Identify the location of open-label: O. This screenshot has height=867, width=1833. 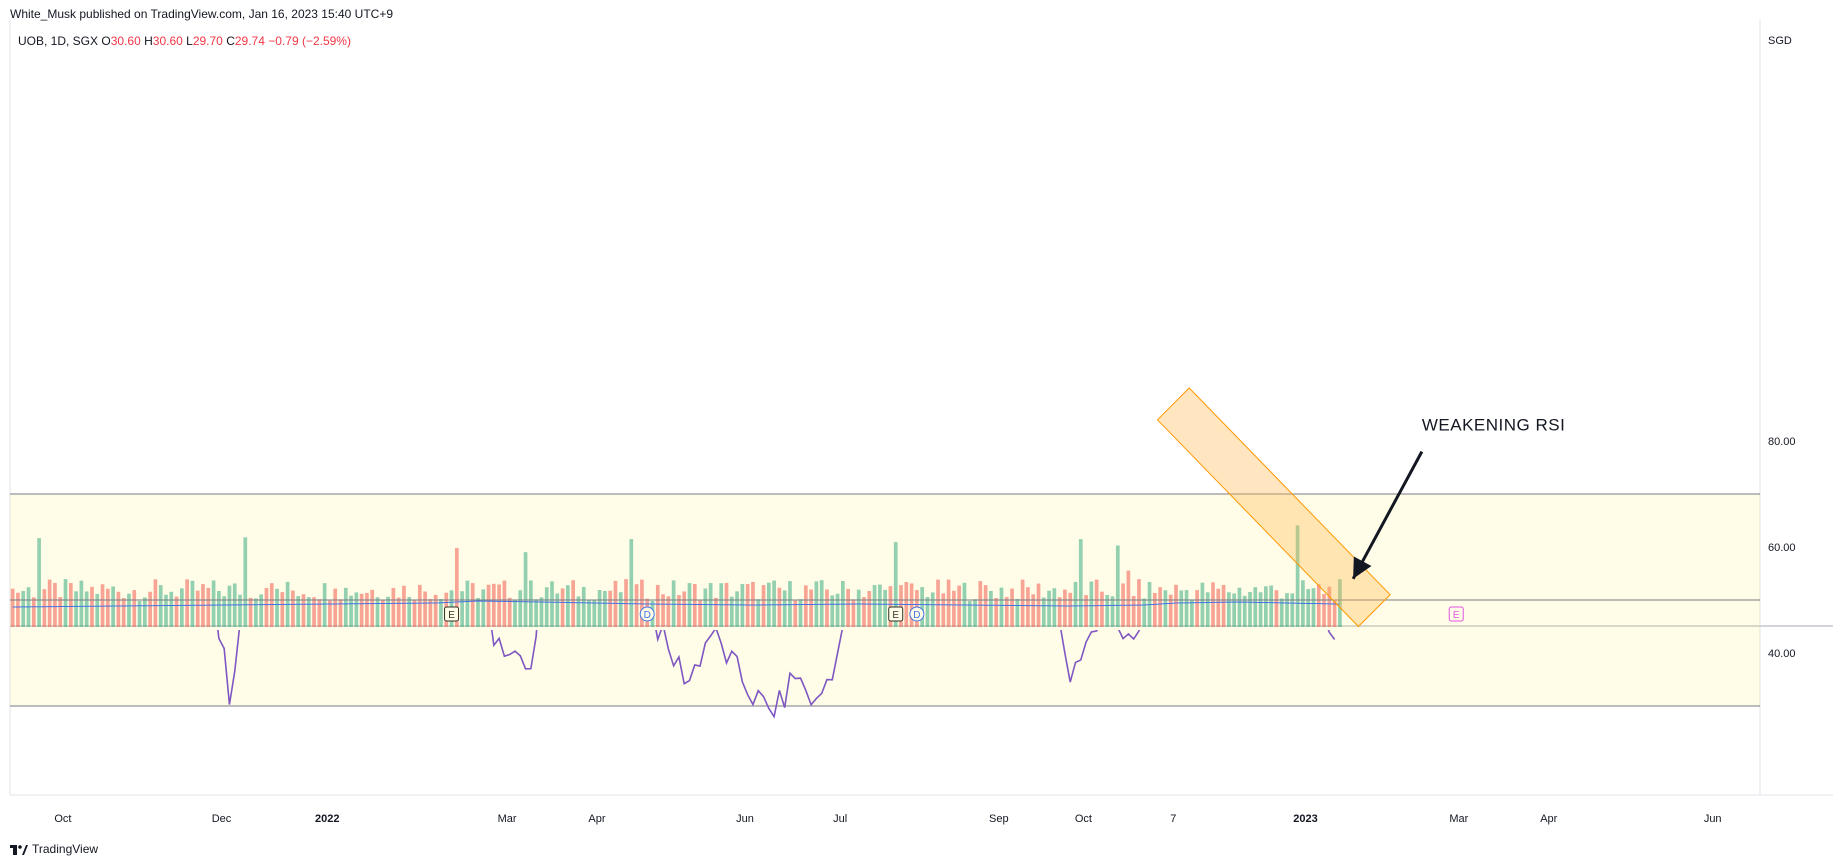
(106, 41).